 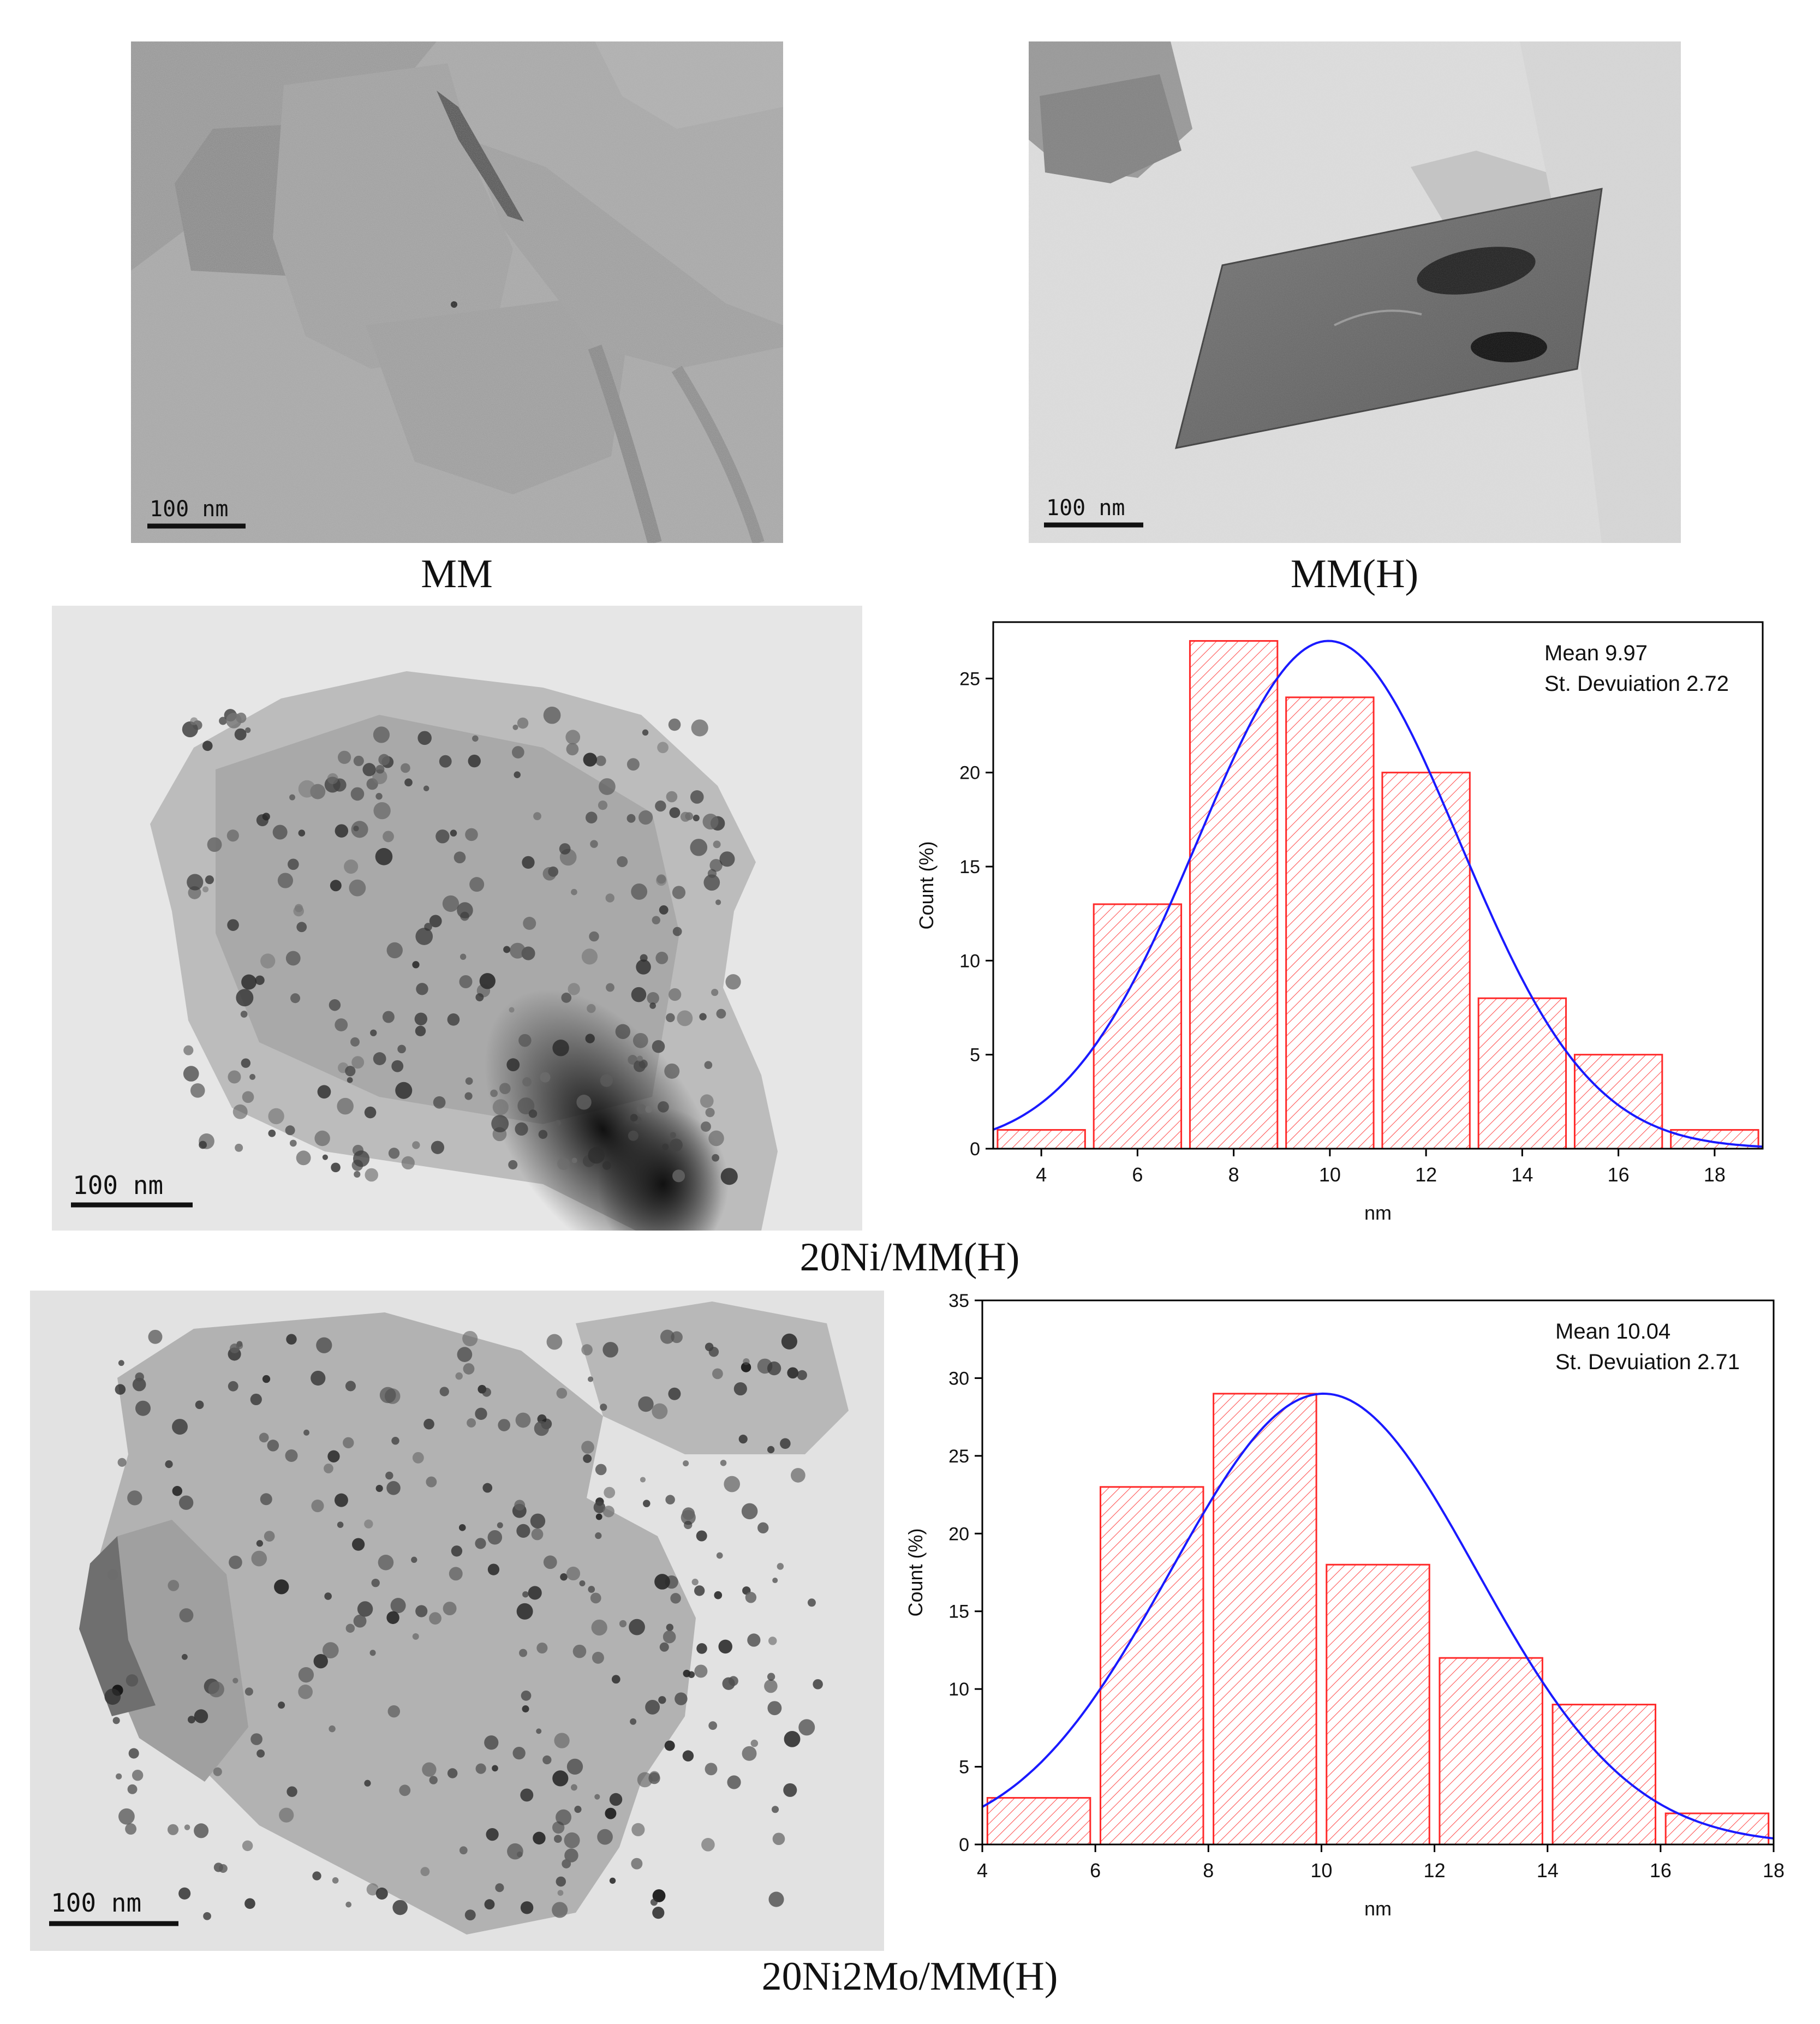 What do you see at coordinates (1355, 292) in the screenshot?
I see `tem-image-mmh: 100 nm` at bounding box center [1355, 292].